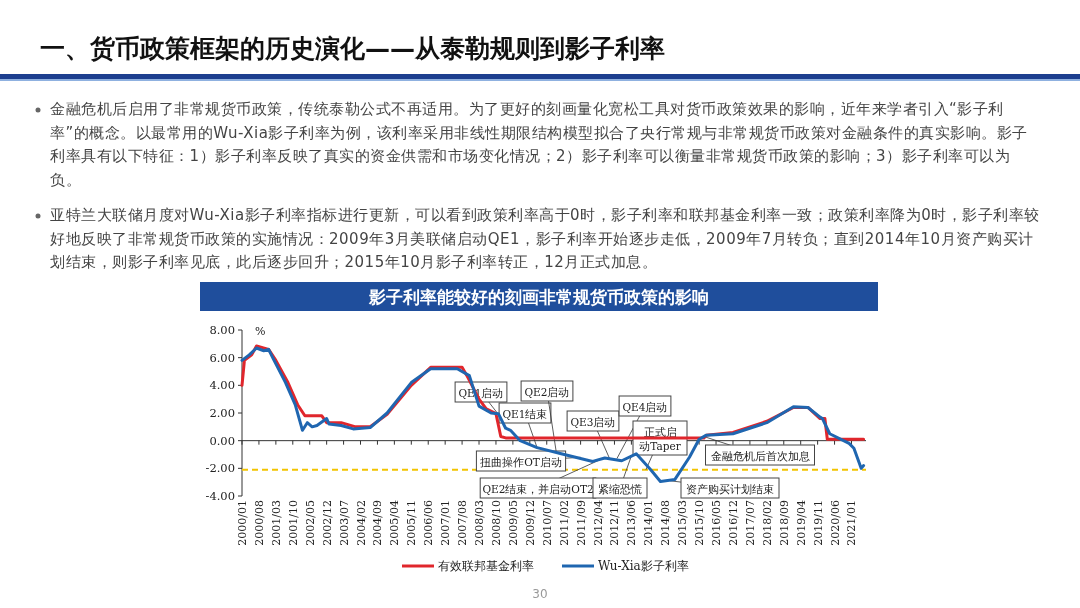 The image size is (1080, 608). I want to click on annotation: QE3启动, so click(593, 422).